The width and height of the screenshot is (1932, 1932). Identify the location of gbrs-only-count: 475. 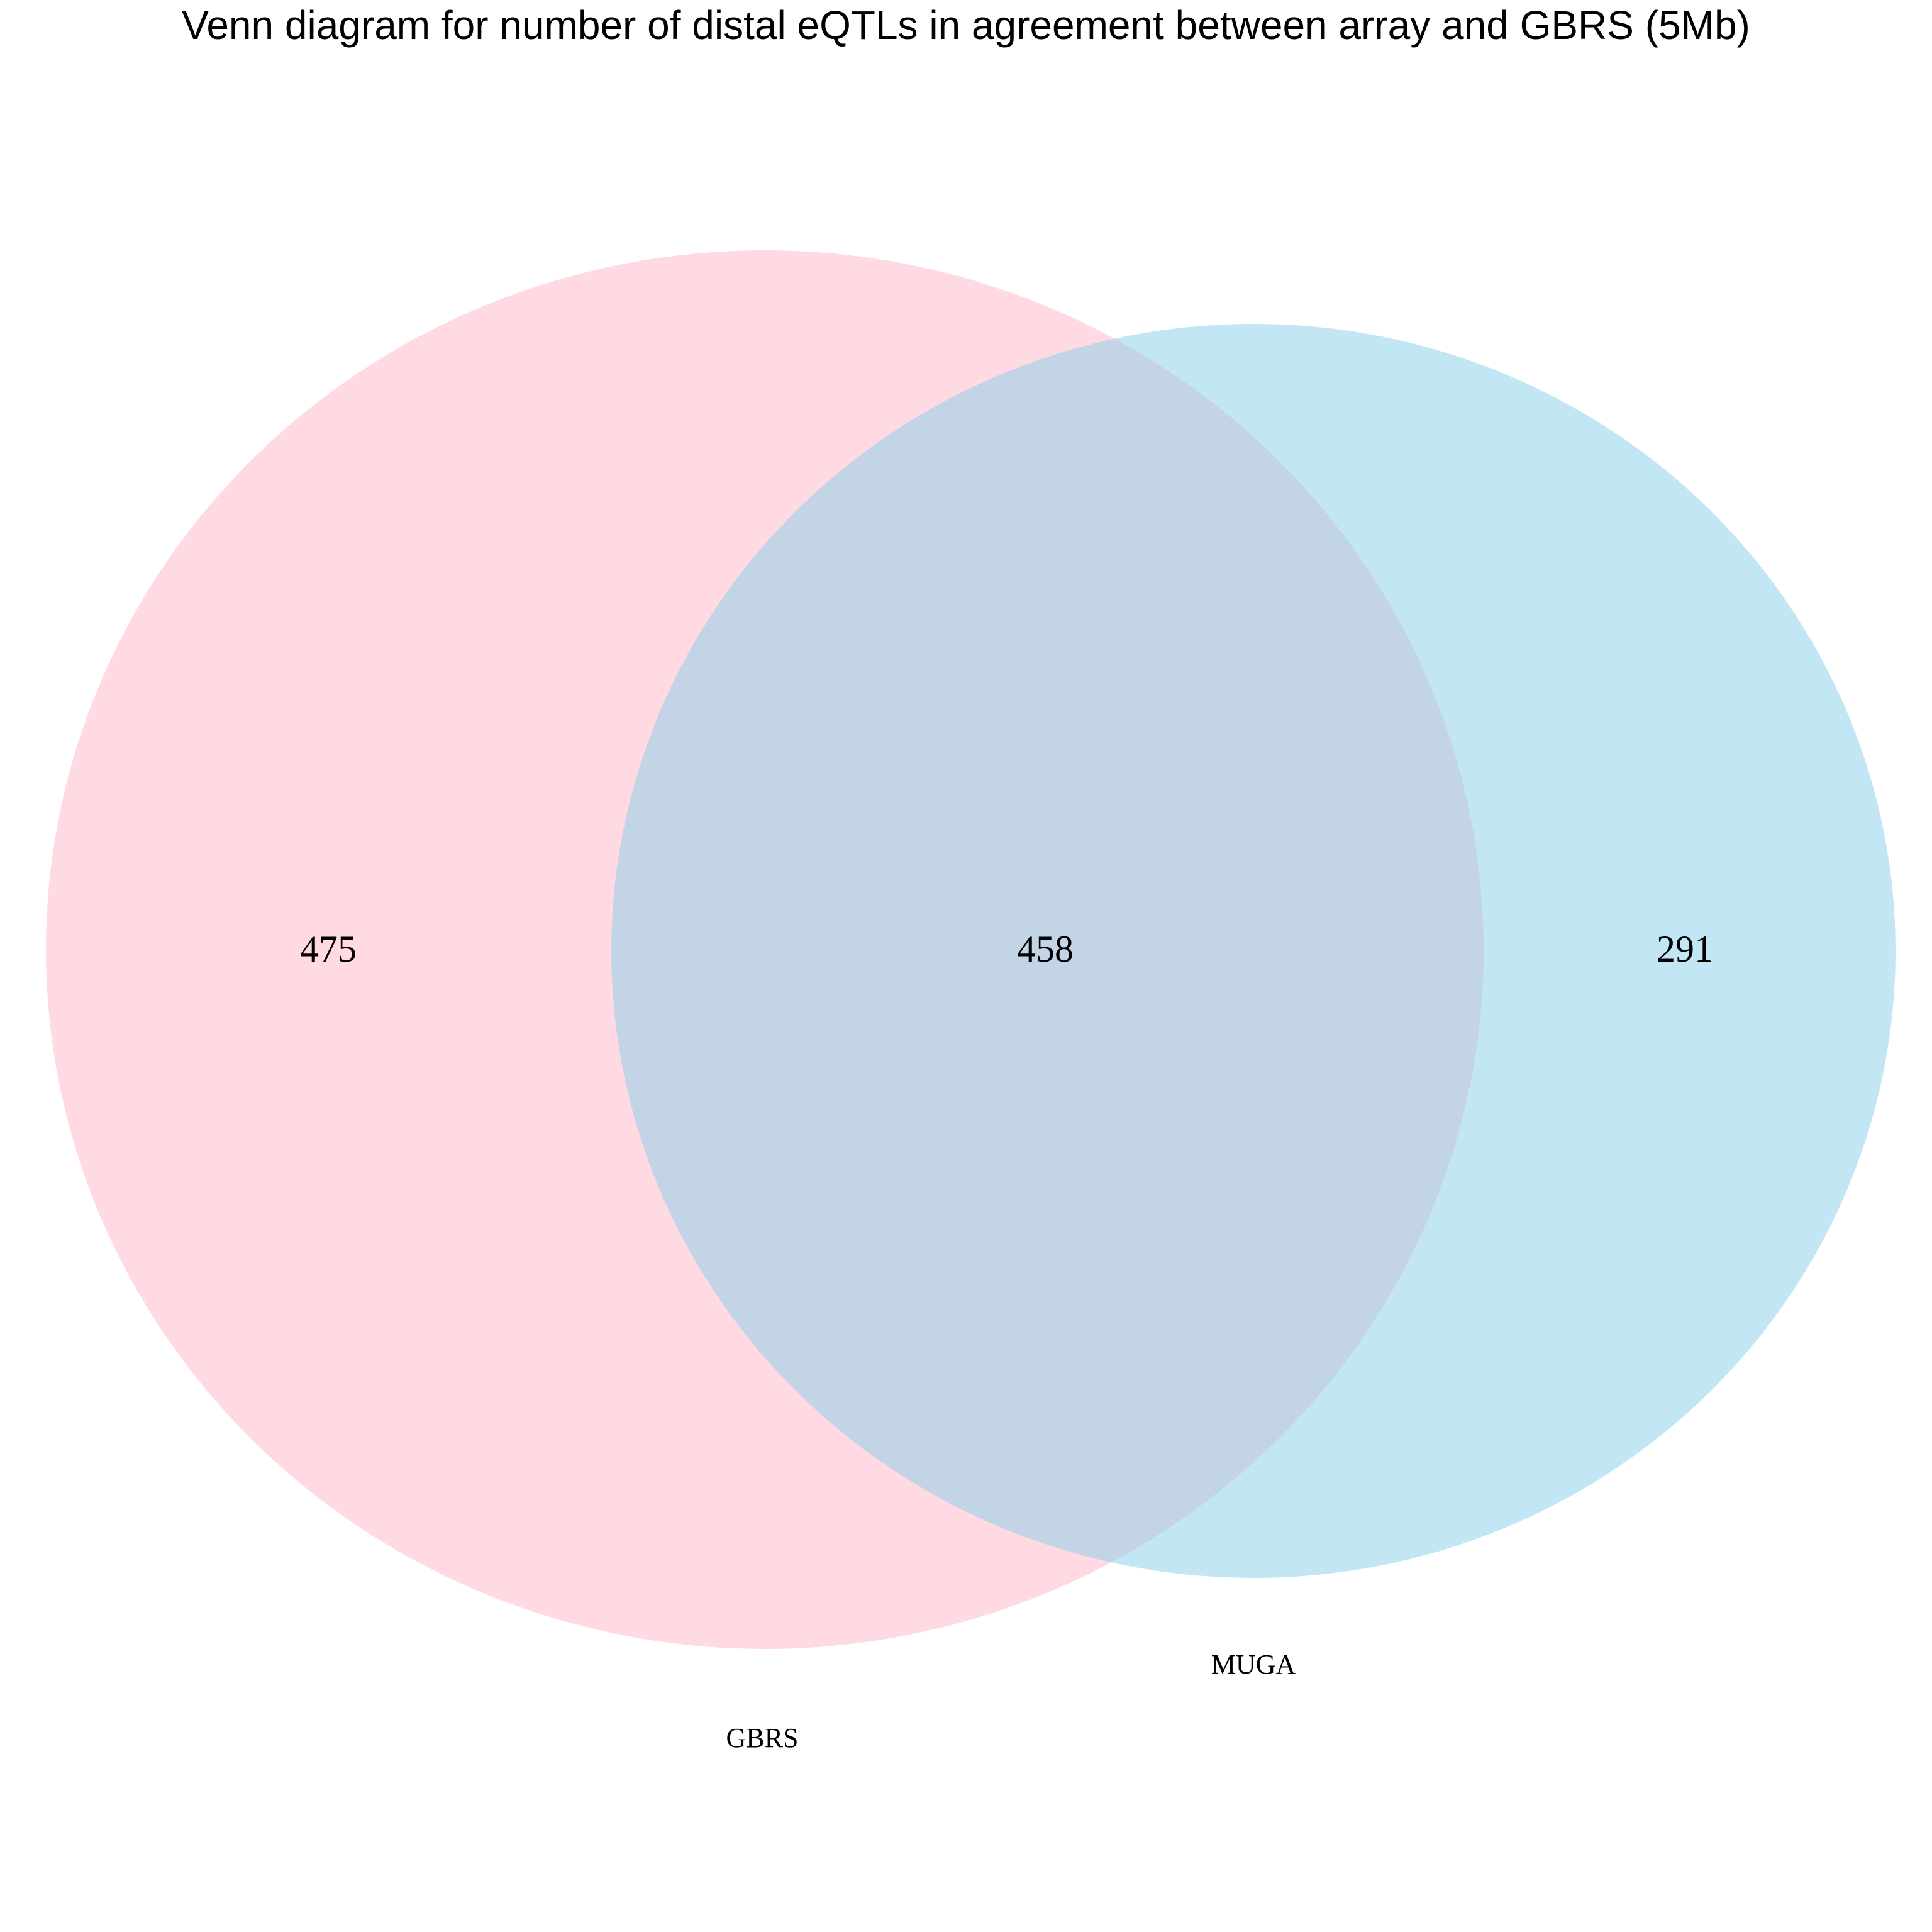
(328, 949).